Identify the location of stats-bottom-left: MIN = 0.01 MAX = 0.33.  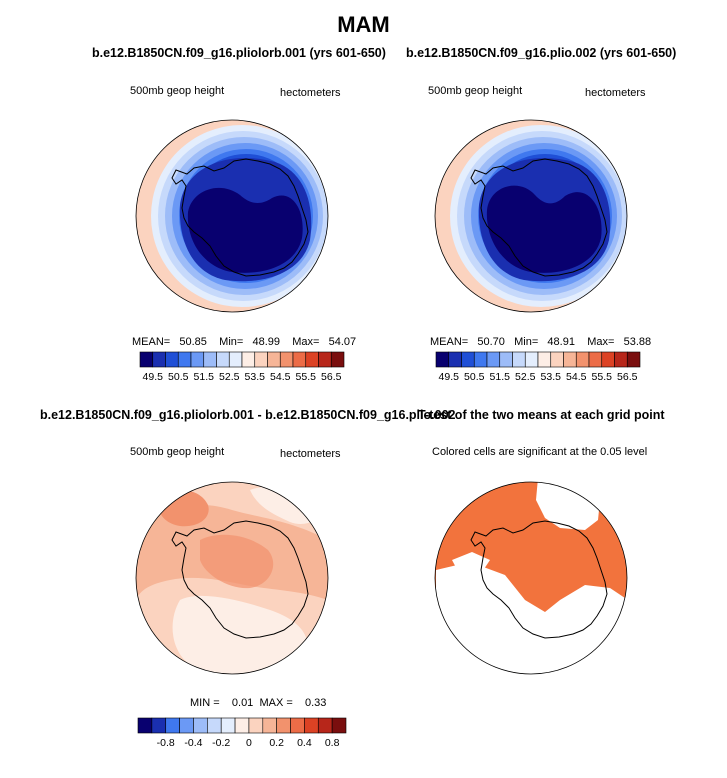
(258, 703).